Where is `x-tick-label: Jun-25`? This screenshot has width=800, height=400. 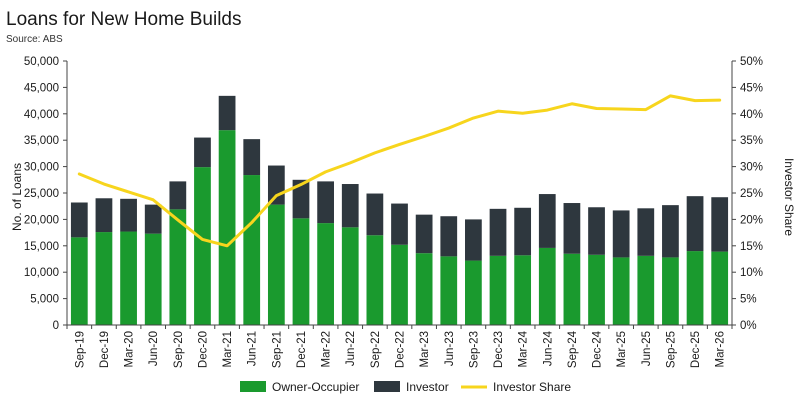
x-tick-label: Jun-25 is located at coordinates (647, 348).